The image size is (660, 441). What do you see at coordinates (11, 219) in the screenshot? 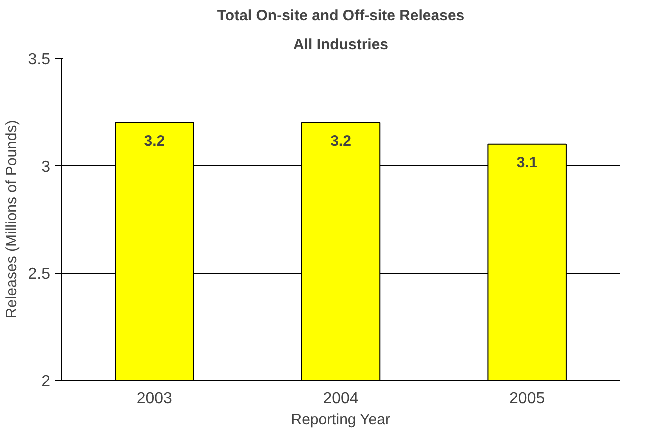
I see `y-axis-title: Releases (Millions of Pounds)` at bounding box center [11, 219].